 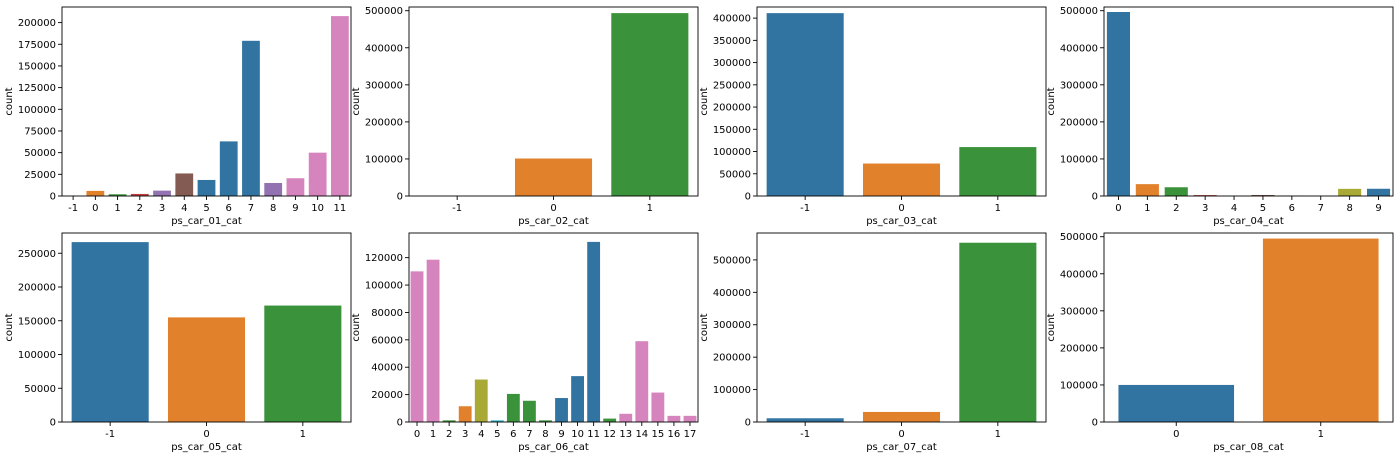 I want to click on x-axis-label: ps_car_03_cat, so click(x=901, y=221).